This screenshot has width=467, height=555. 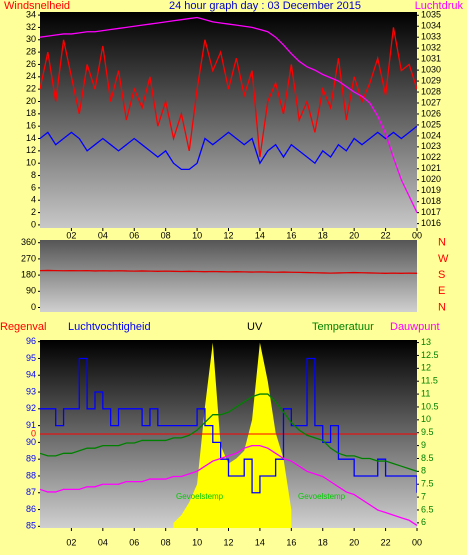 I want to click on y2-tick-label: 1019, so click(x=431, y=190).